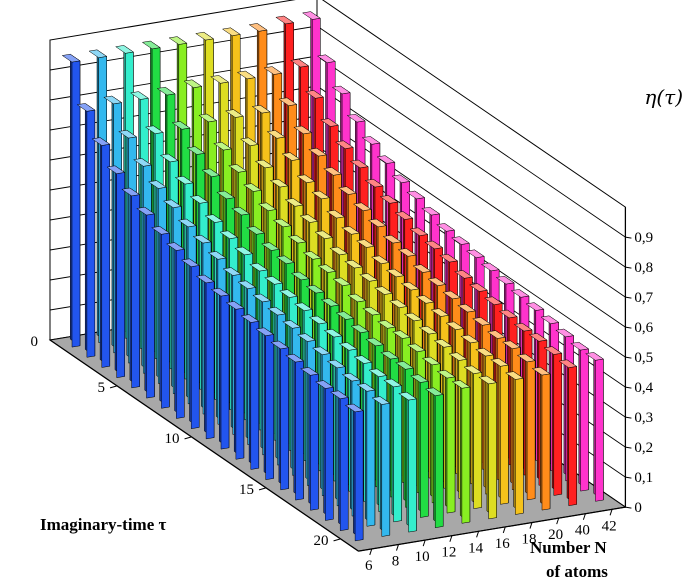  What do you see at coordinates (188, 438) in the screenshot?
I see `tau-tick-mark` at bounding box center [188, 438].